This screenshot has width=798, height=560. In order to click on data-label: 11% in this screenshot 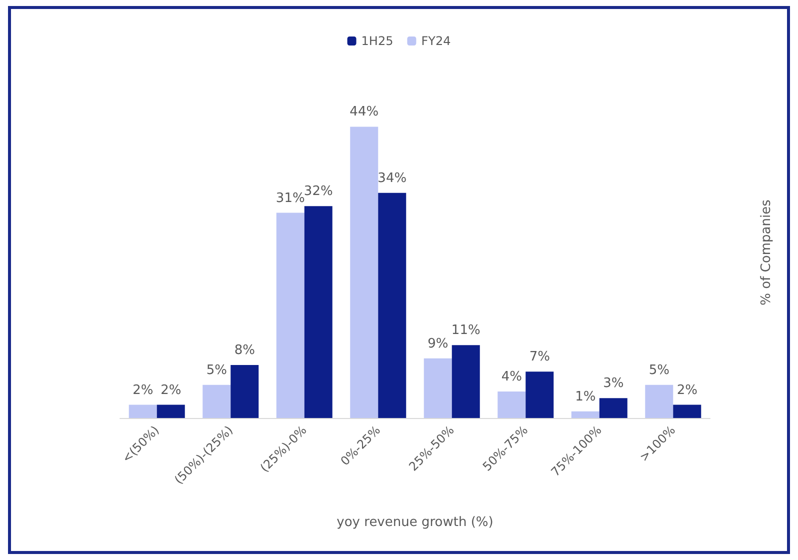, I will do `click(465, 330)`.